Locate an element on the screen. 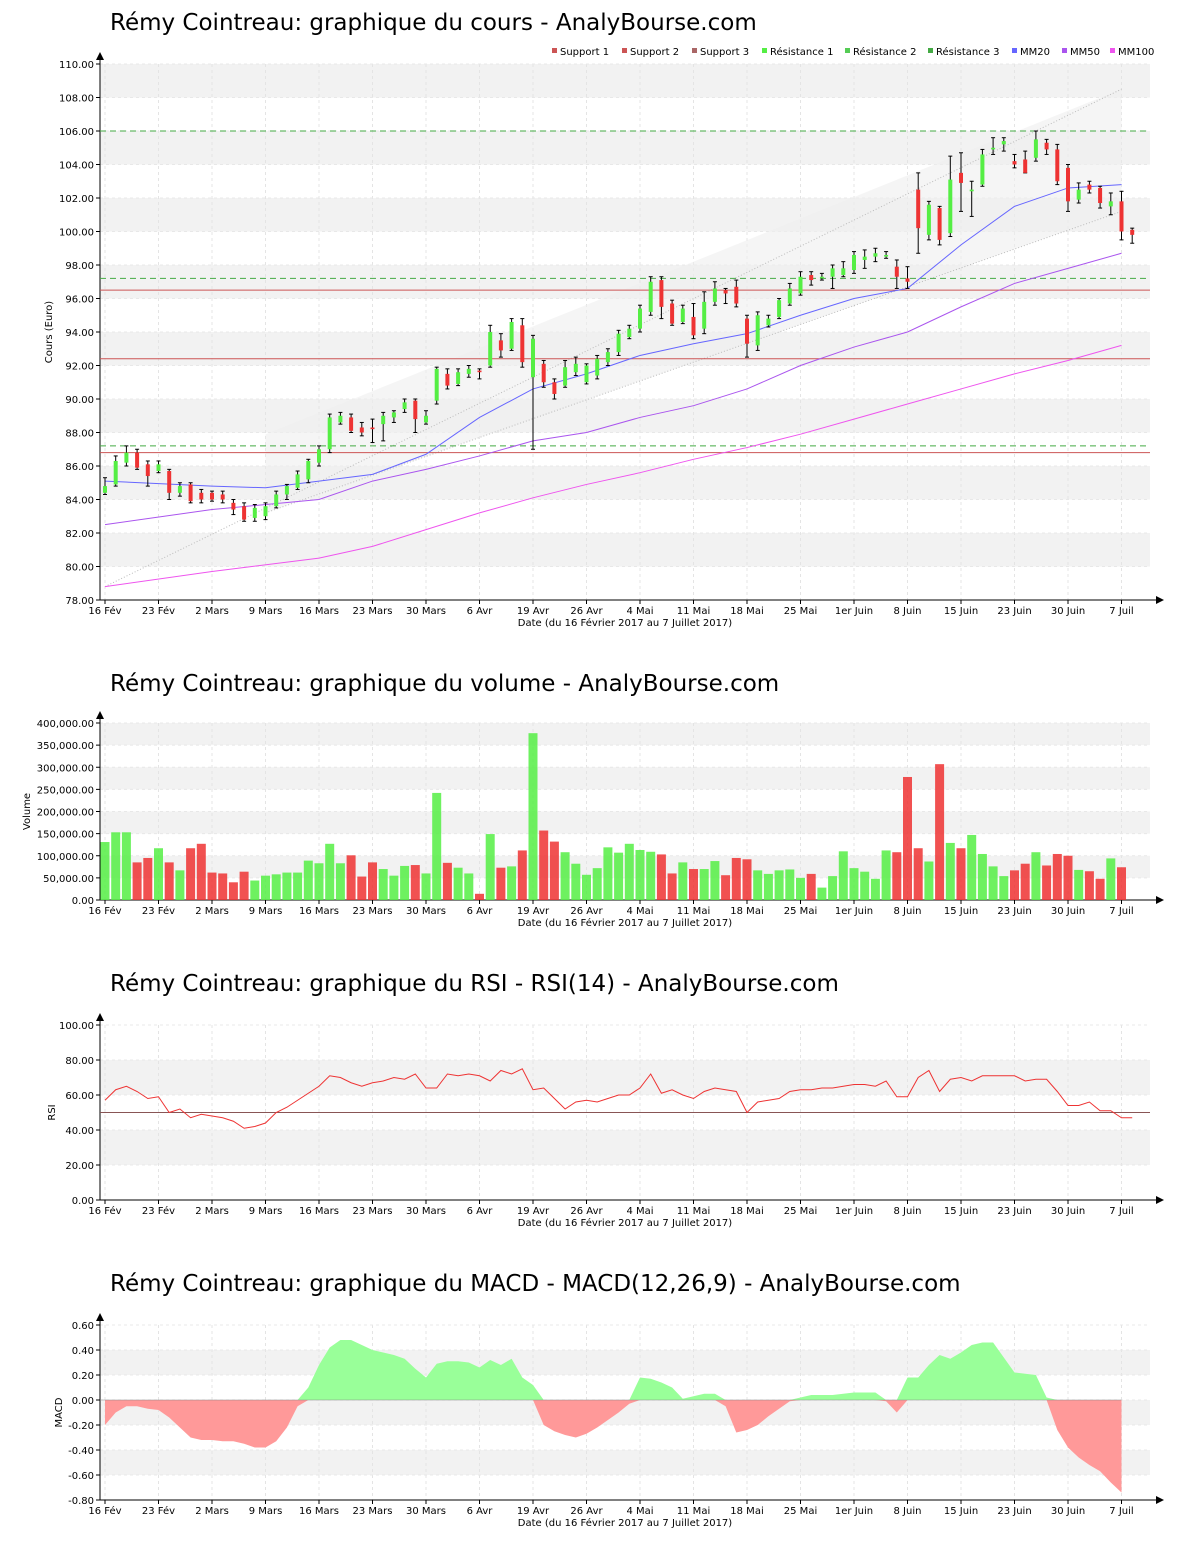 Image resolution: width=1200 pixels, height=1550 pixels. legend-label: Résistance 3 is located at coordinates (967, 52).